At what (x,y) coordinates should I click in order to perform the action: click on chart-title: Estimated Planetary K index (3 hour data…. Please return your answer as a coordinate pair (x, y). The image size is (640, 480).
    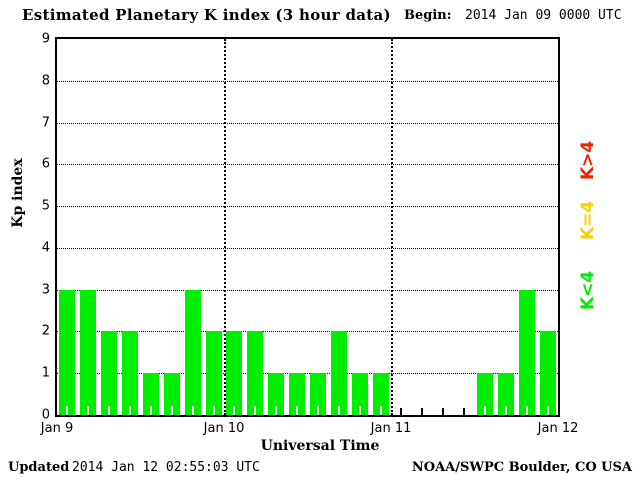
    Looking at the image, I should click on (206, 15).